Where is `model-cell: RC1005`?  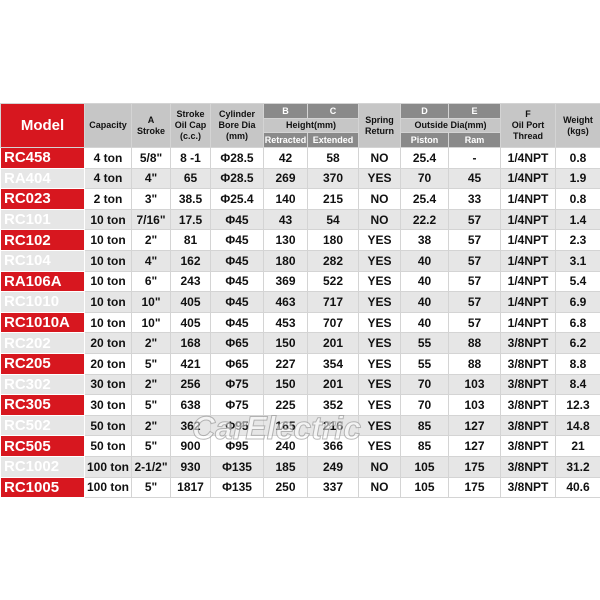
model-cell: RC1005 is located at coordinates (42, 487).